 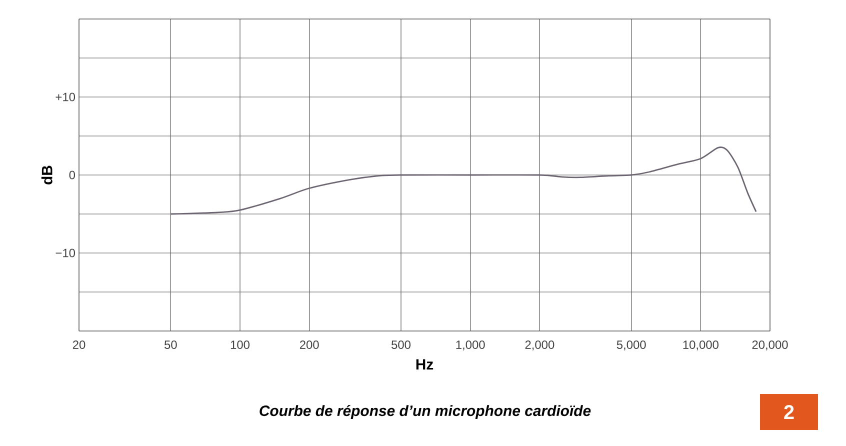 What do you see at coordinates (700, 345) in the screenshot?
I see `x-tick-label: 10,000` at bounding box center [700, 345].